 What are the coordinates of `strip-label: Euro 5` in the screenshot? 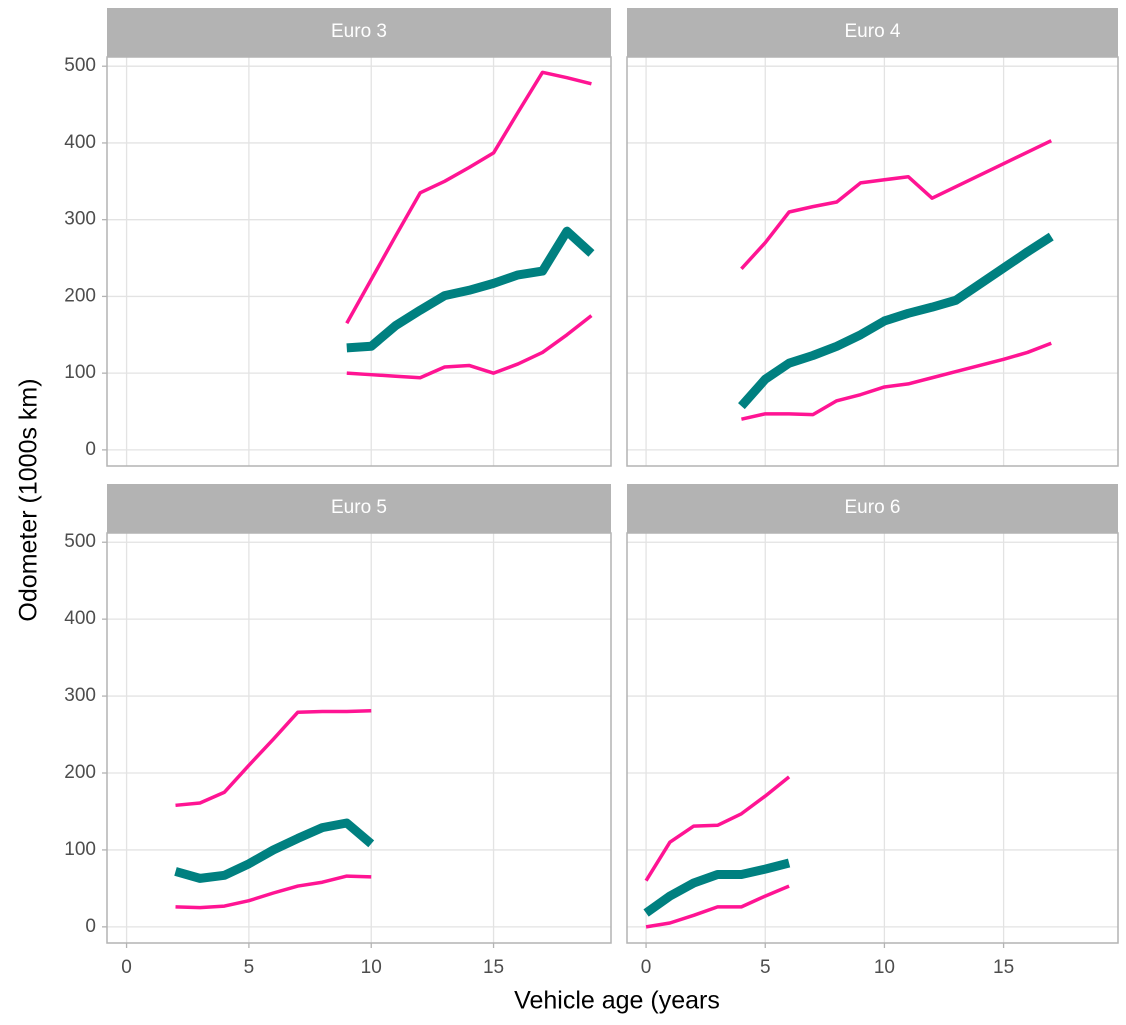 It's located at (359, 507).